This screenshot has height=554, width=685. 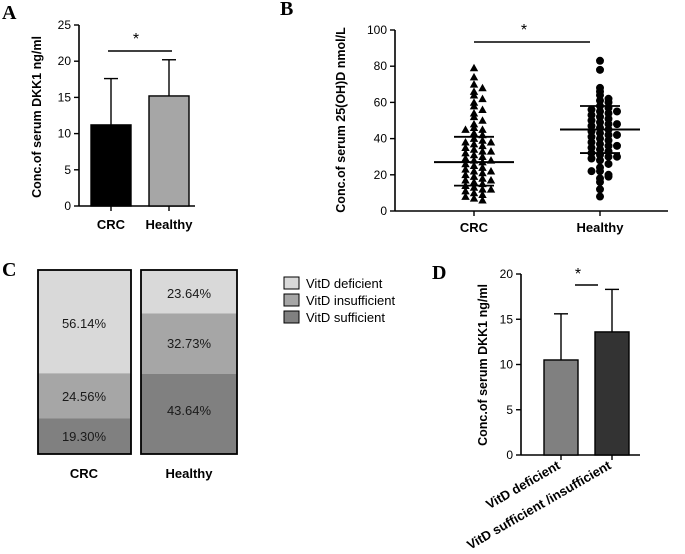 What do you see at coordinates (37, 117) in the screenshot?
I see `panel-a-ylabel: Conc.of serum DKK1 ng/ml` at bounding box center [37, 117].